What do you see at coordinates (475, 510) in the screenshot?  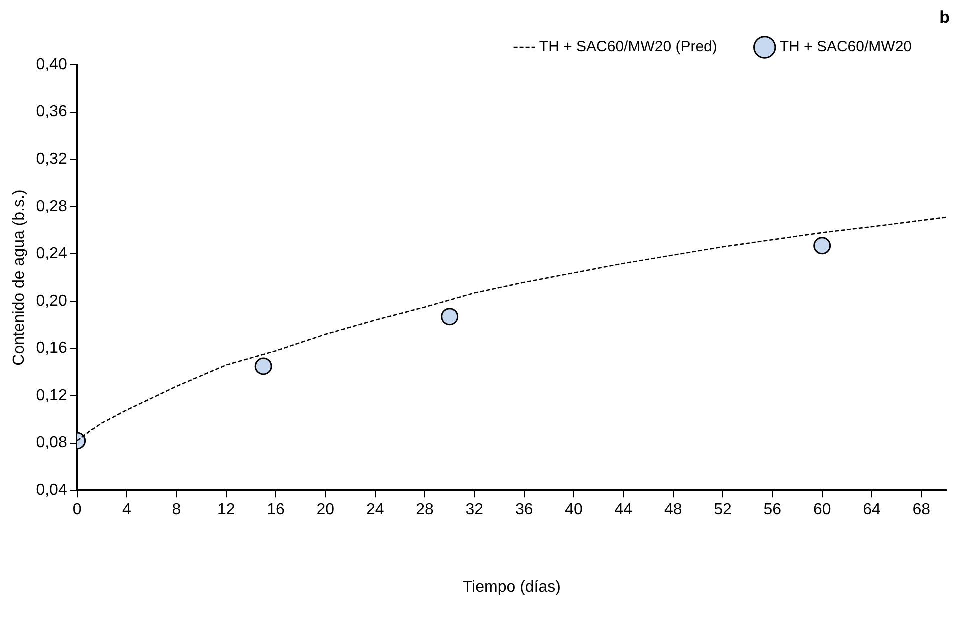 I see `x-tick-label: 32` at bounding box center [475, 510].